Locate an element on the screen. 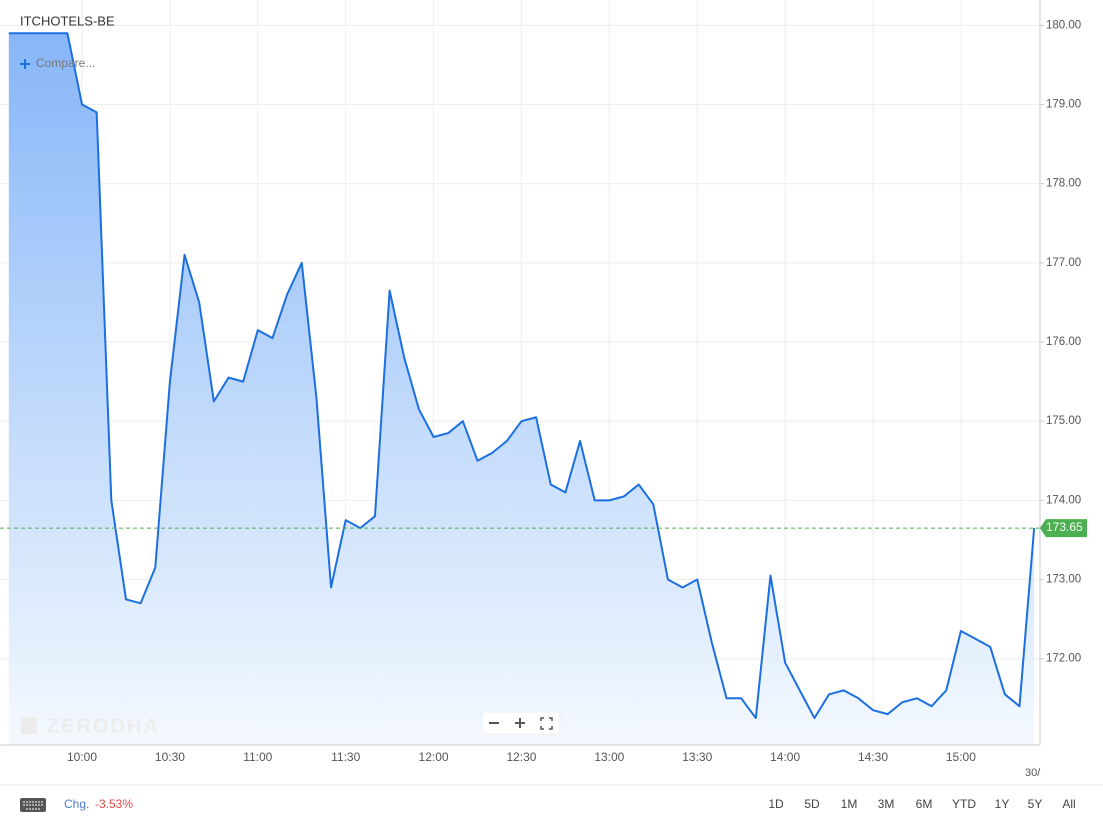  x-tick-label: 13:00 is located at coordinates (609, 757).